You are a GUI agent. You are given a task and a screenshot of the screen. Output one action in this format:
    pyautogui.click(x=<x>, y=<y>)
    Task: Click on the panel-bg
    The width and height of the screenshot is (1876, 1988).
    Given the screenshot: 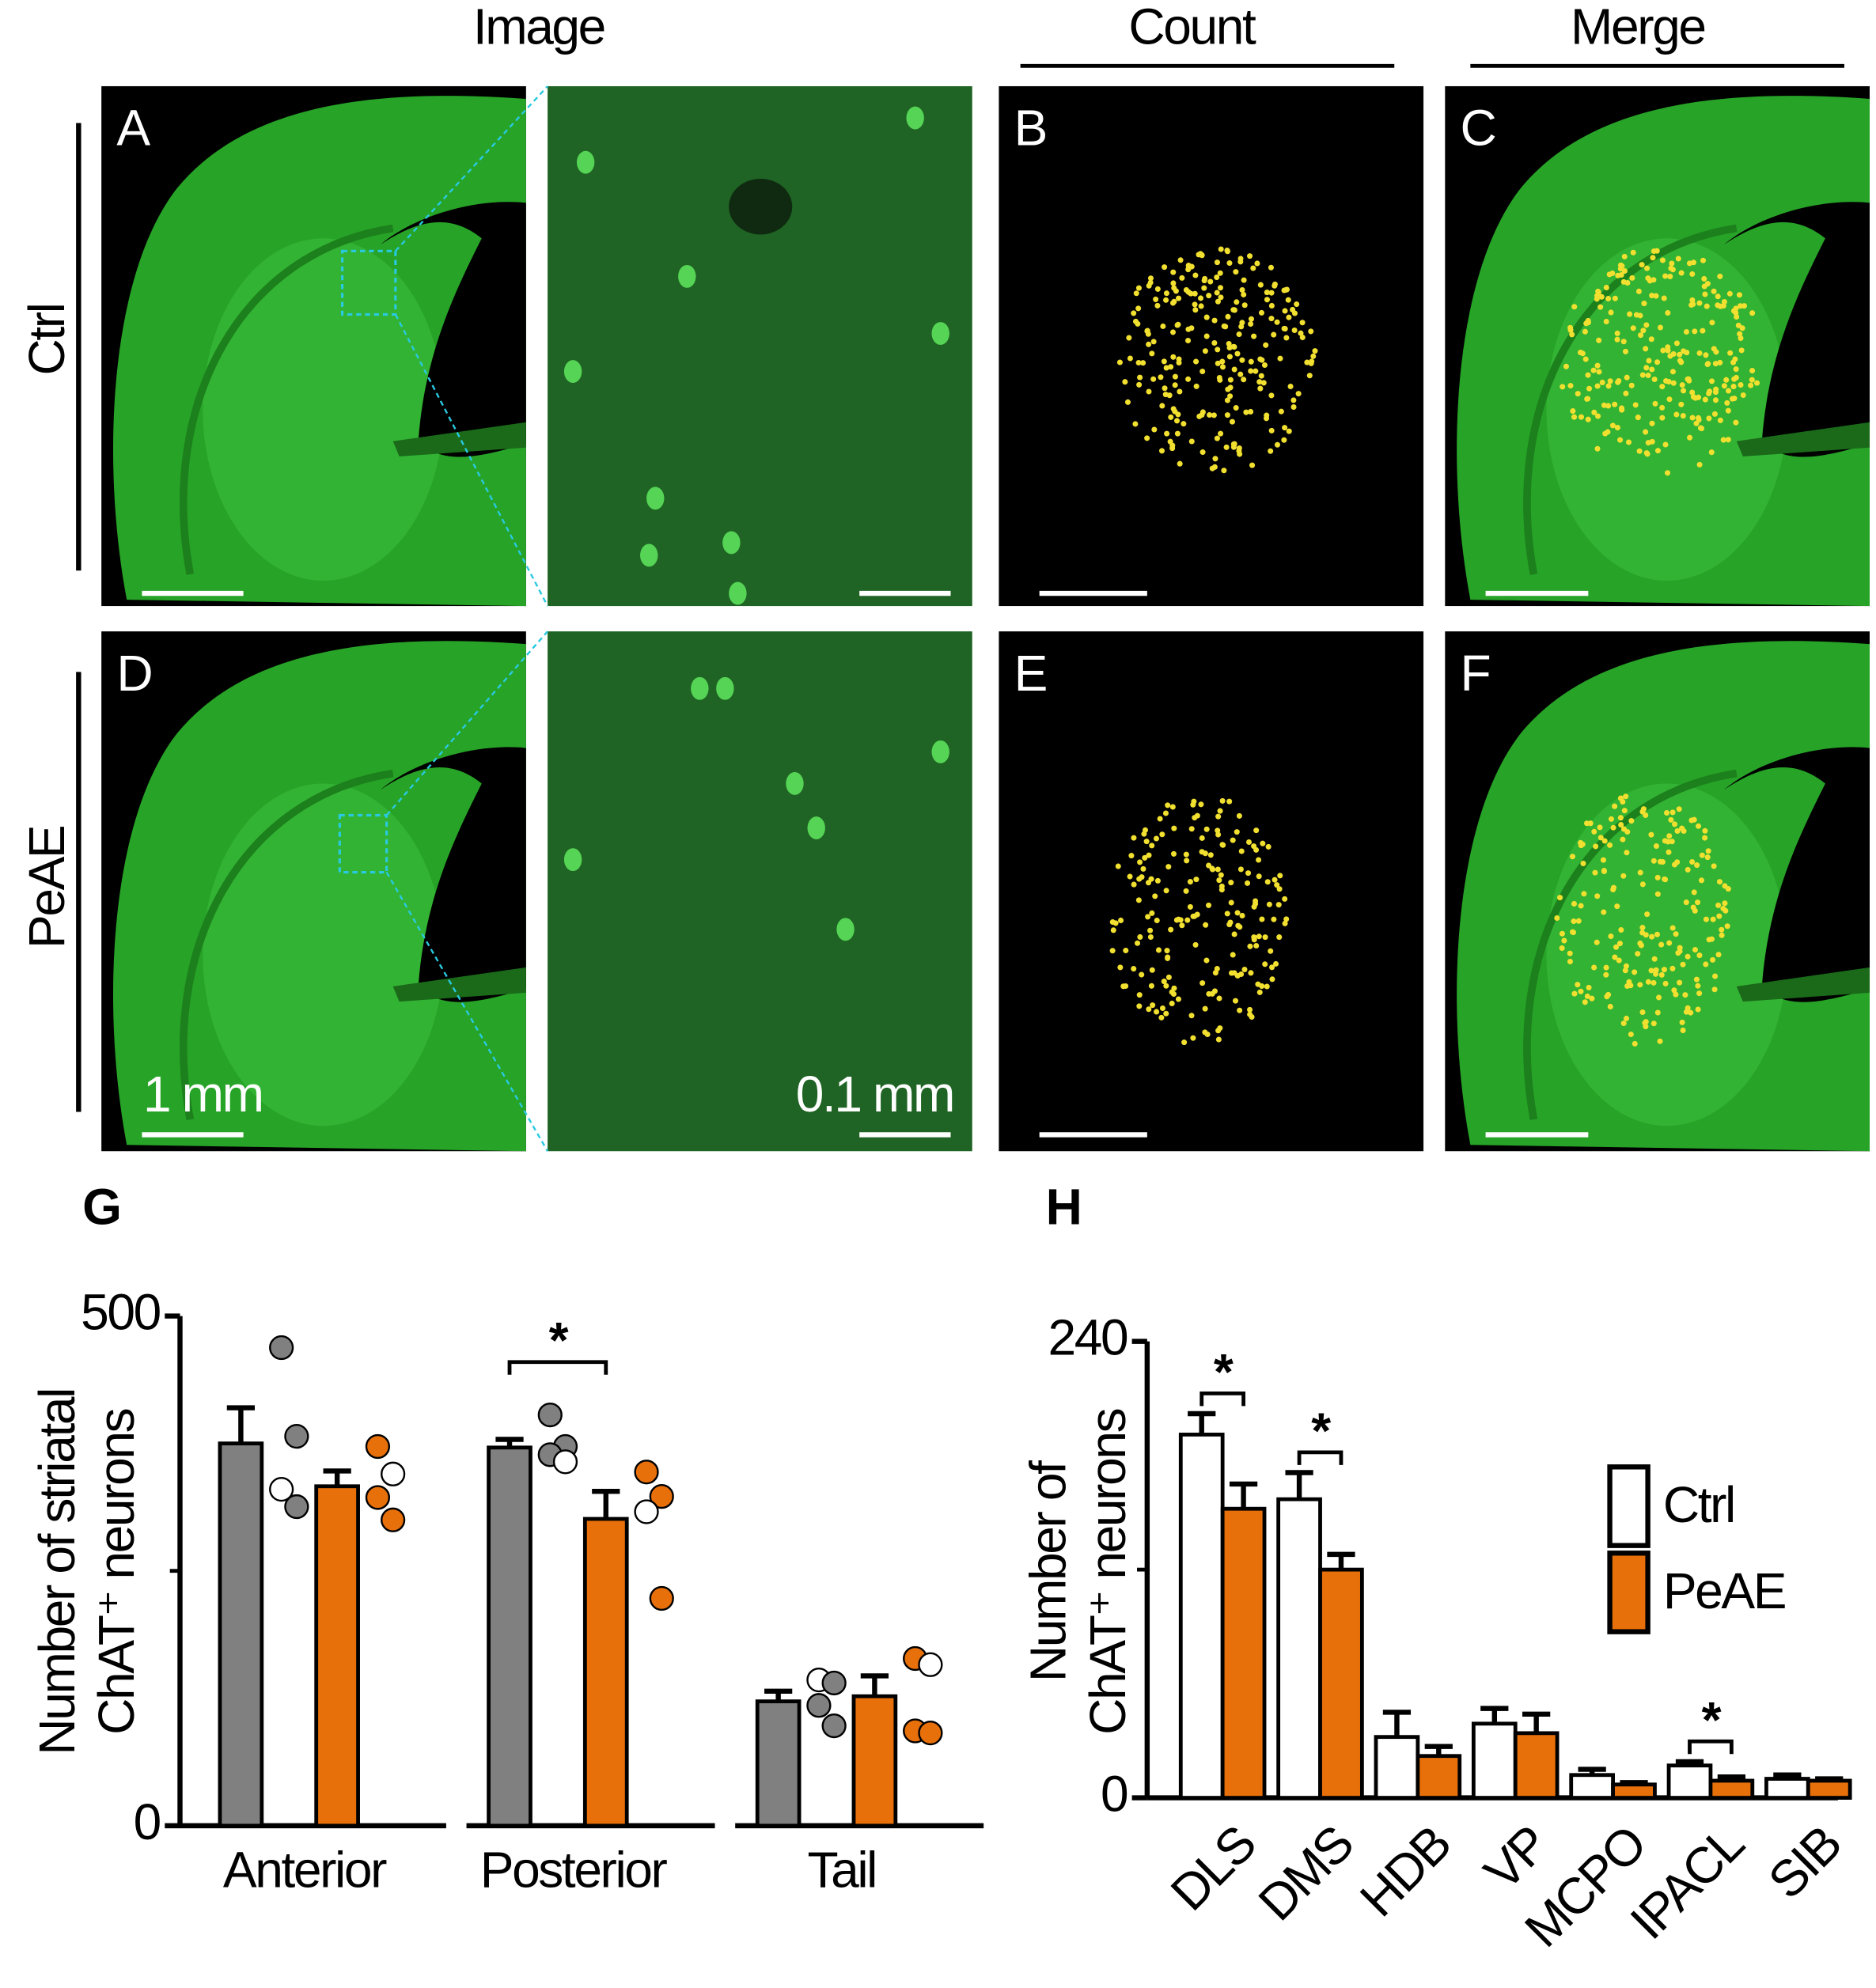 What is the action you would take?
    pyautogui.click(x=1211, y=346)
    